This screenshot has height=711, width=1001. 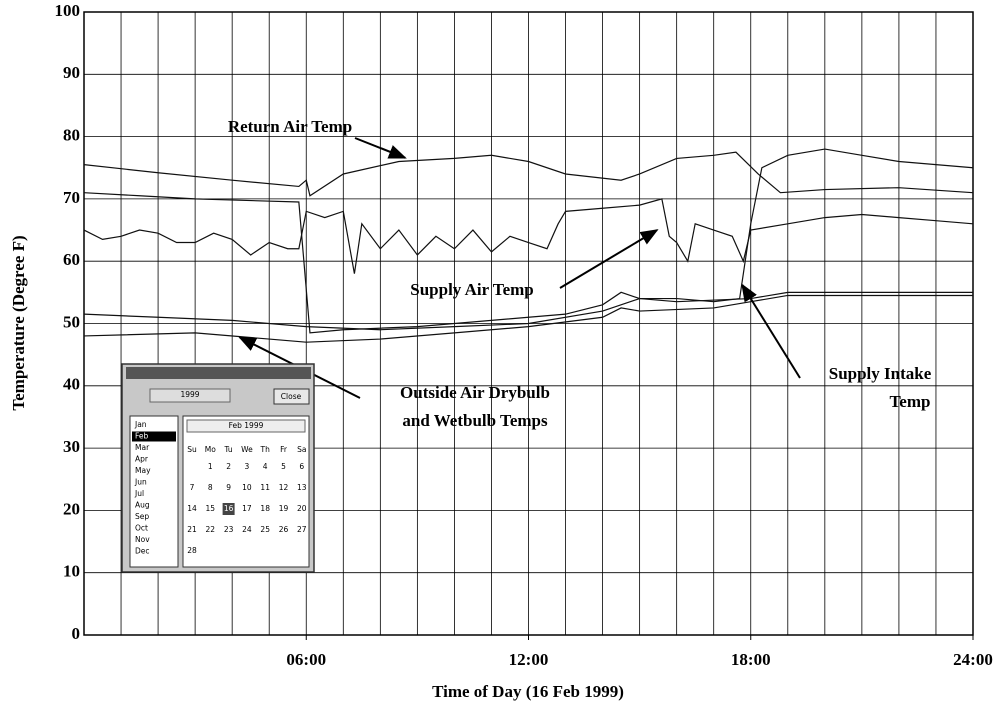 I want to click on day: 6, so click(x=301, y=466).